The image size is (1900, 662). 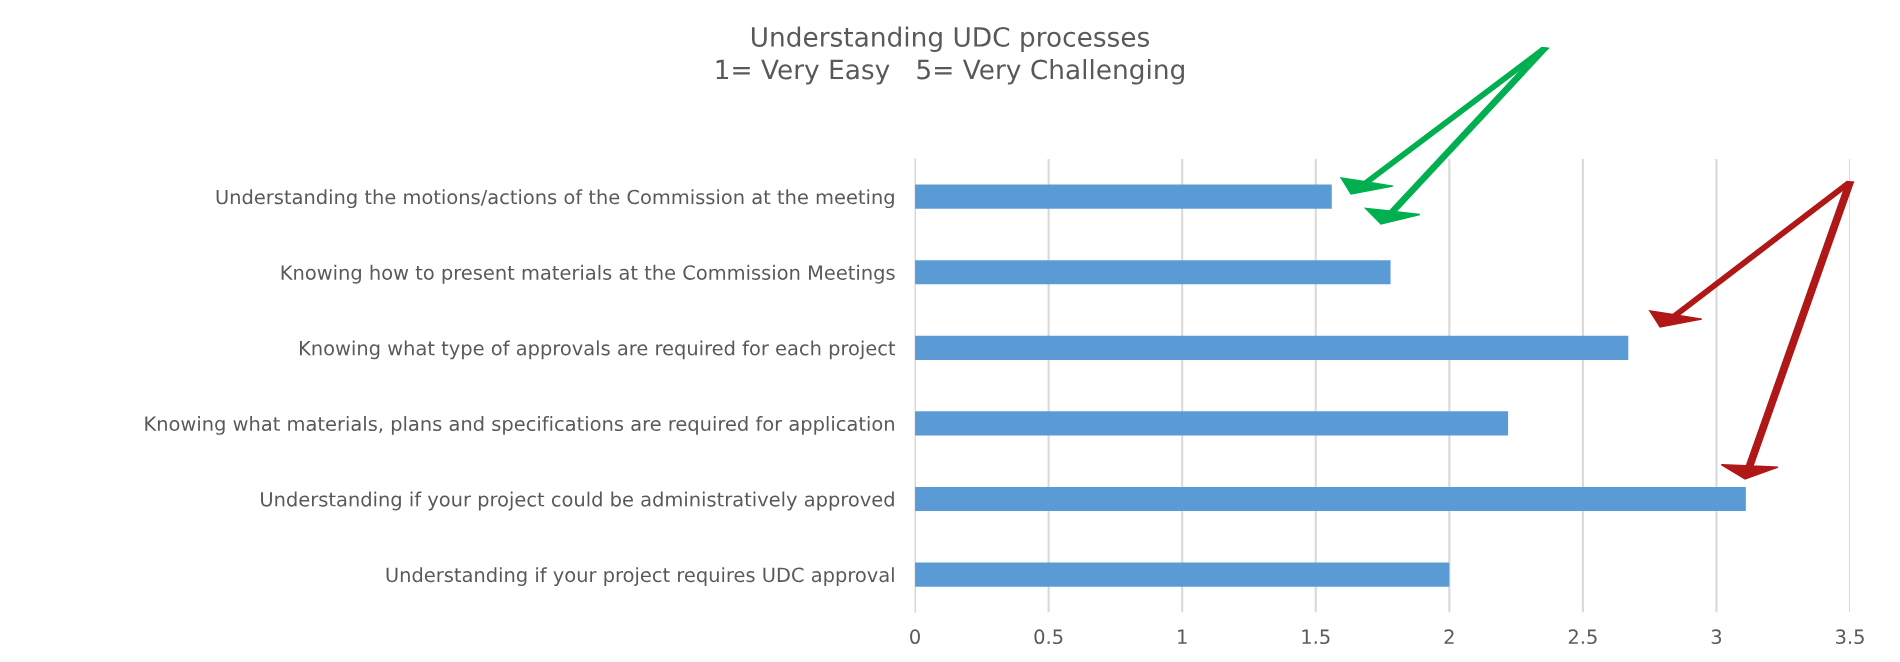 I want to click on x-tick-label: 0, so click(x=915, y=637).